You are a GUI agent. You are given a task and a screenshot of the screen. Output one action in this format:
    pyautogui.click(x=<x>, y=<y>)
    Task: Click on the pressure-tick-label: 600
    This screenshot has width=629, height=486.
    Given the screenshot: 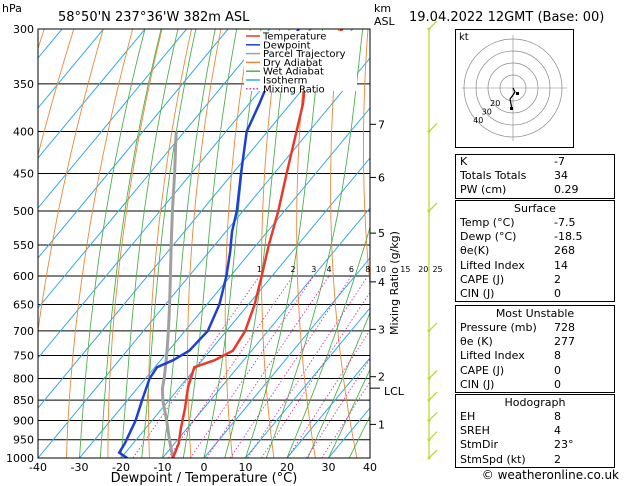 What is the action you would take?
    pyautogui.click(x=23, y=276)
    